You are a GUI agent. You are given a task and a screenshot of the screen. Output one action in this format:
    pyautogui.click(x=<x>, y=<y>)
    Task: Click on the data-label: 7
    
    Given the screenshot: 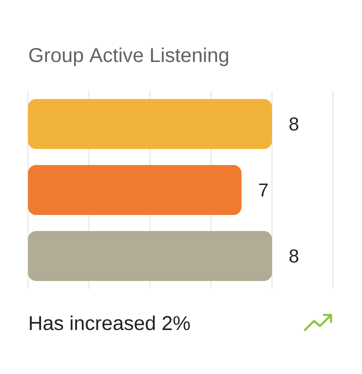 What is the action you would take?
    pyautogui.click(x=263, y=190)
    